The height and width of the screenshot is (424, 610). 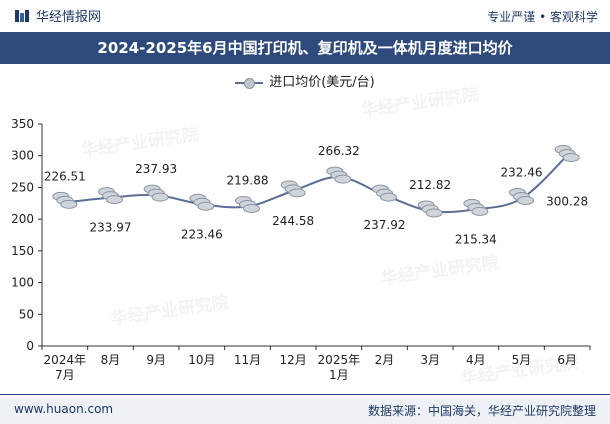 What do you see at coordinates (22, 283) in the screenshot?
I see `y-tick-label: 100` at bounding box center [22, 283].